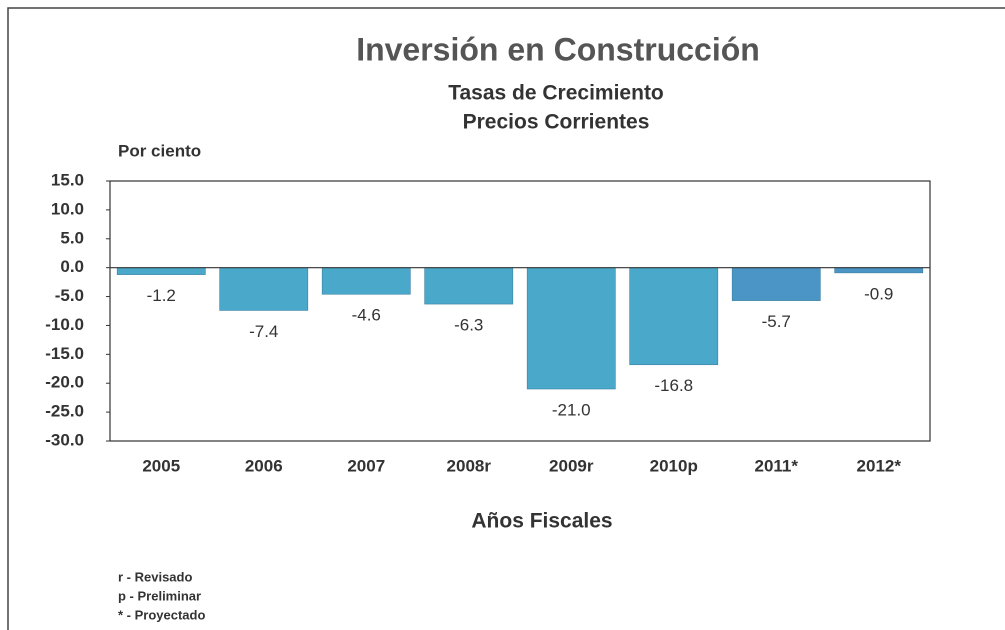 Image resolution: width=1005 pixels, height=630 pixels. Describe the element at coordinates (67, 208) in the screenshot. I see `y-tick-label: 10.0` at that location.